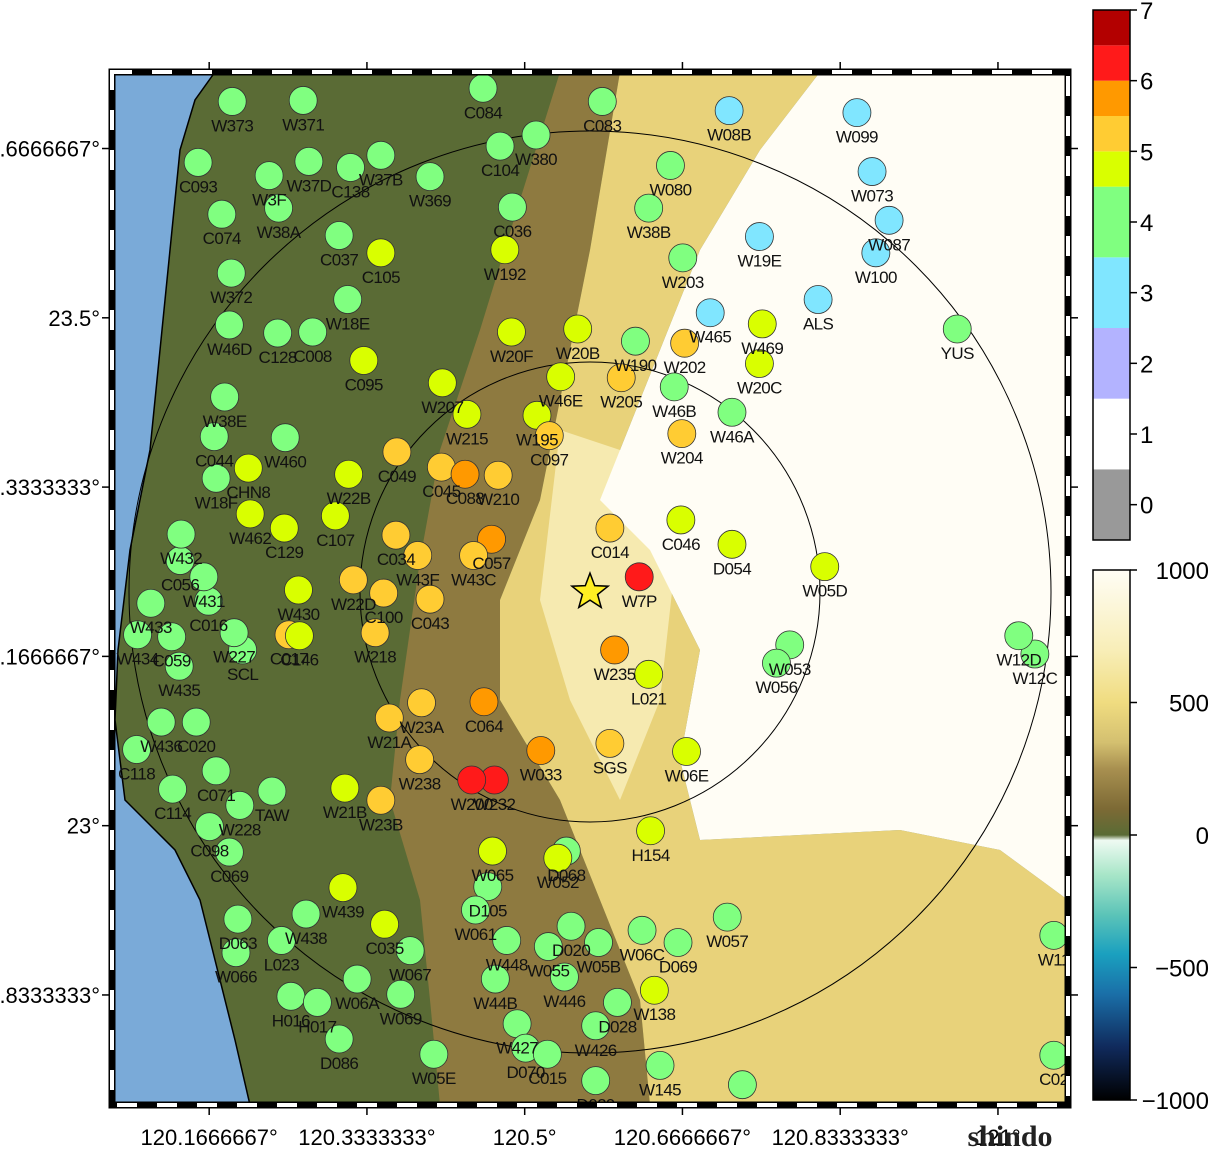  What do you see at coordinates (248, 492) in the screenshot?
I see `station-label: CHN8` at bounding box center [248, 492].